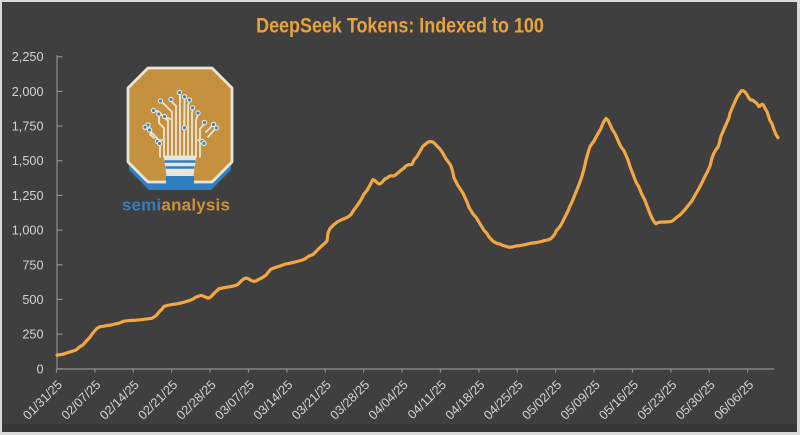  What do you see at coordinates (427, 400) in the screenshot?
I see `svg-text: 04/11/25` at bounding box center [427, 400].